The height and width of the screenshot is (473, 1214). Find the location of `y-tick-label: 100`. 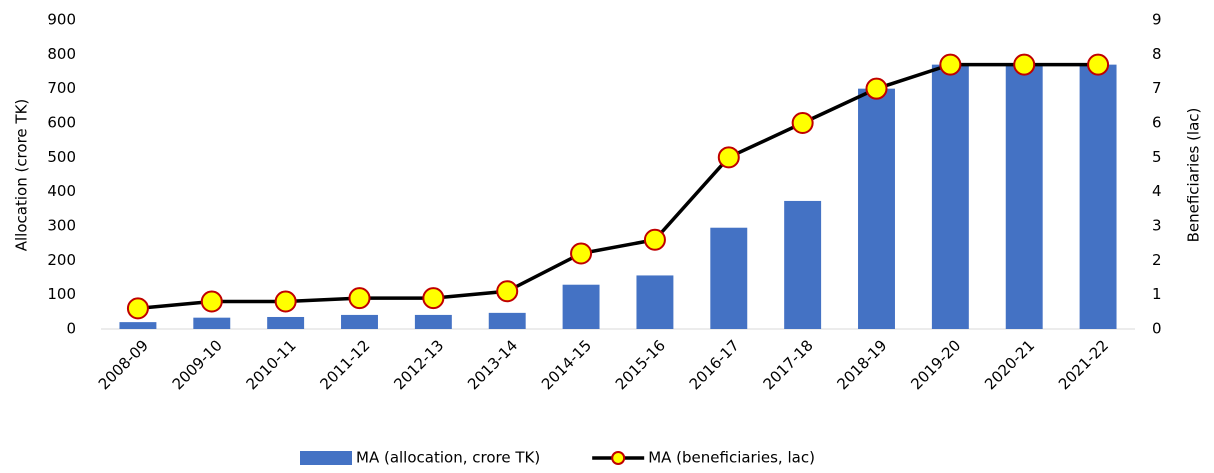

y-tick-label: 100 is located at coordinates (61, 294).